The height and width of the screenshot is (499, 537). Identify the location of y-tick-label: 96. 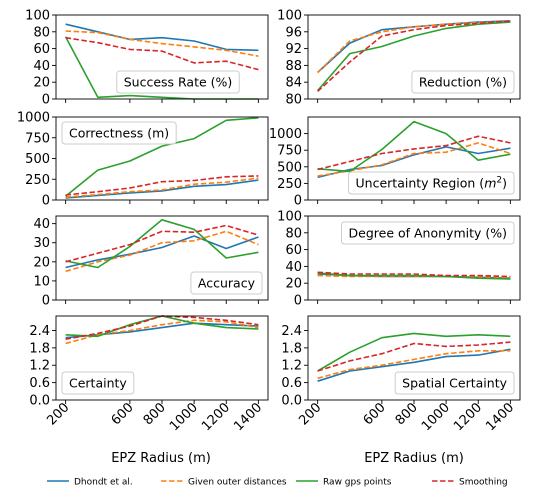
(293, 32).